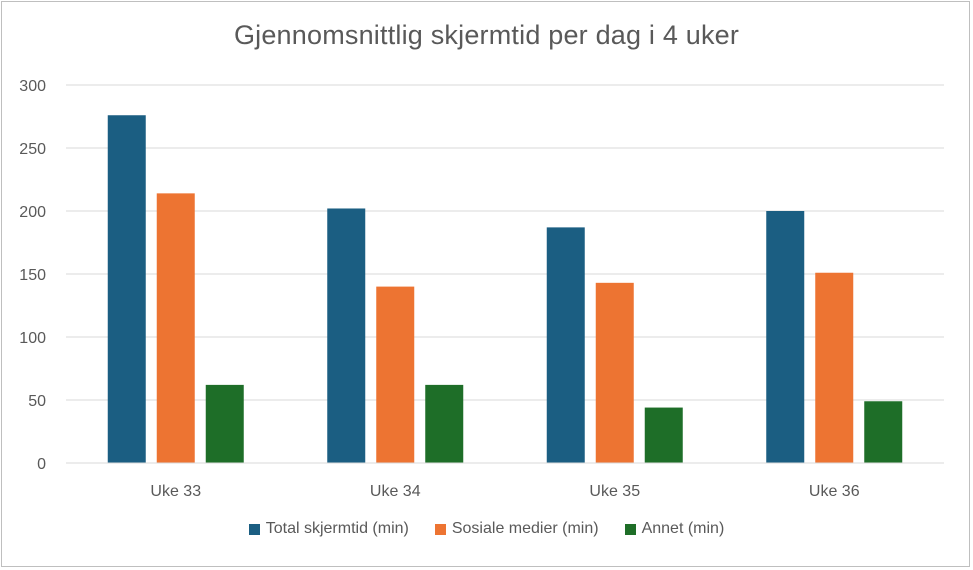  What do you see at coordinates (175, 491) in the screenshot?
I see `x-tick-label: Uke 33` at bounding box center [175, 491].